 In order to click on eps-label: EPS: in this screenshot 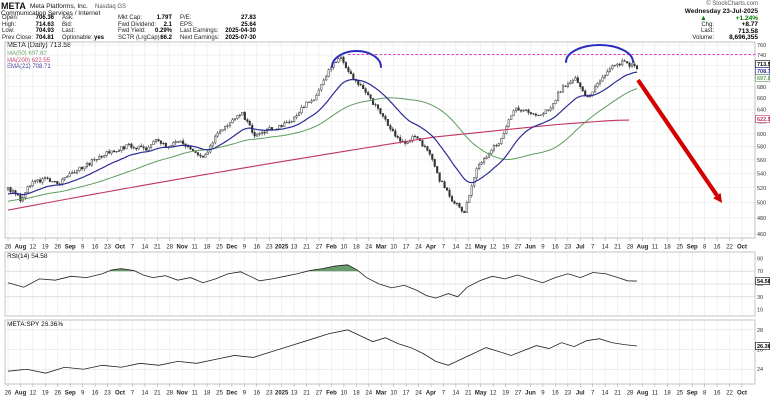, I will do `click(187, 24)`.